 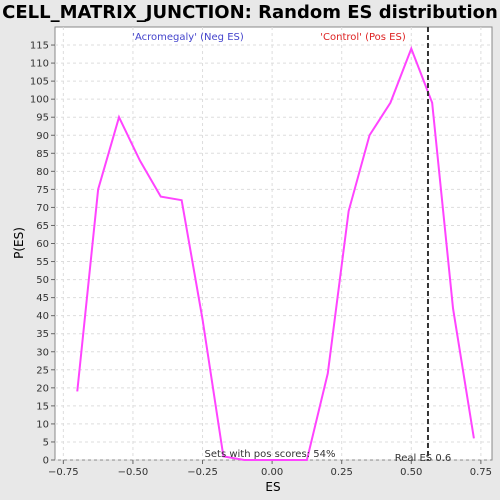 What do you see at coordinates (46, 461) in the screenshot?
I see `y-tick-label: 0` at bounding box center [46, 461].